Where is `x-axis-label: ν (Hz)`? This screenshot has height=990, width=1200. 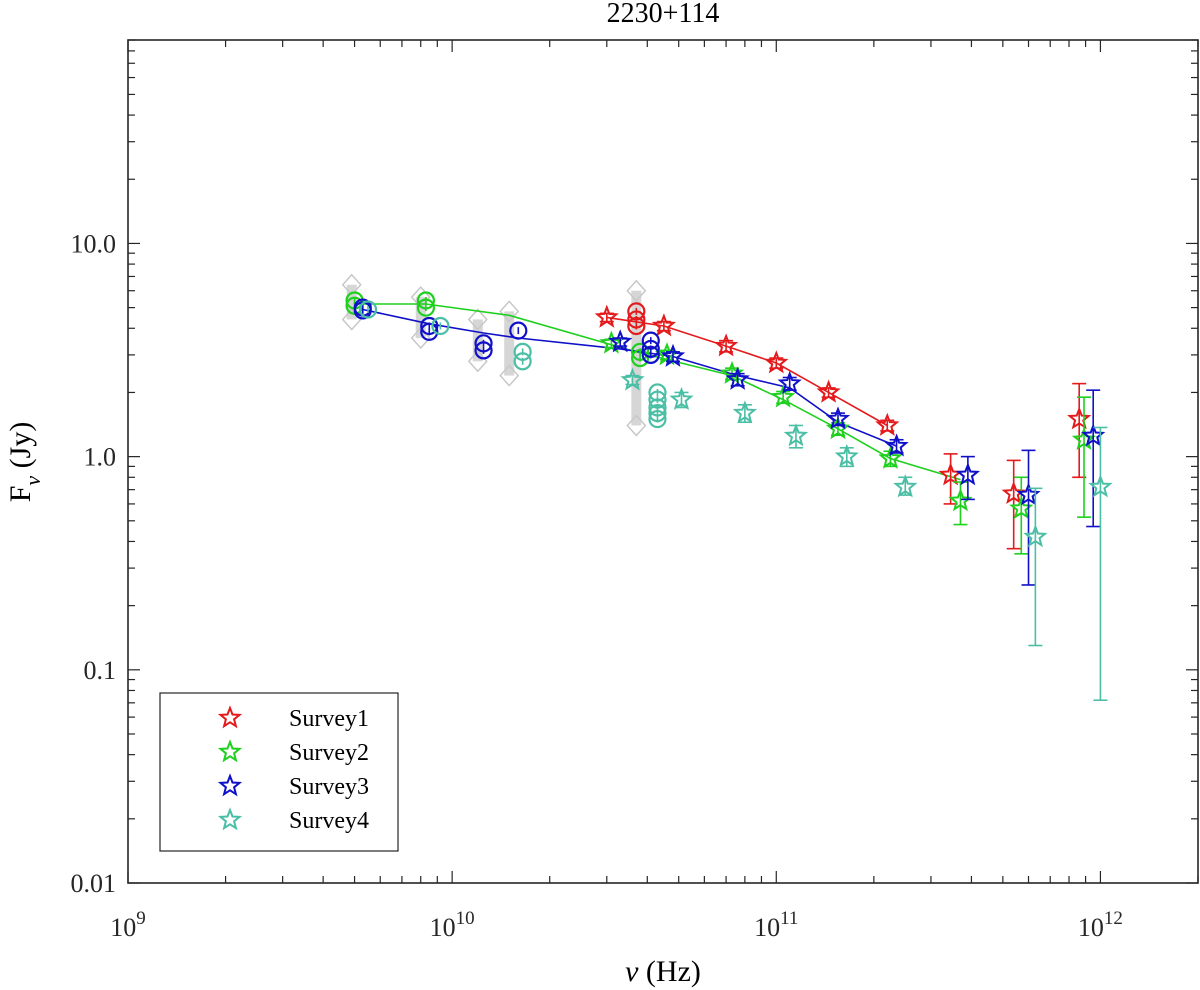
x-axis-label: ν (Hz) is located at coordinates (663, 971).